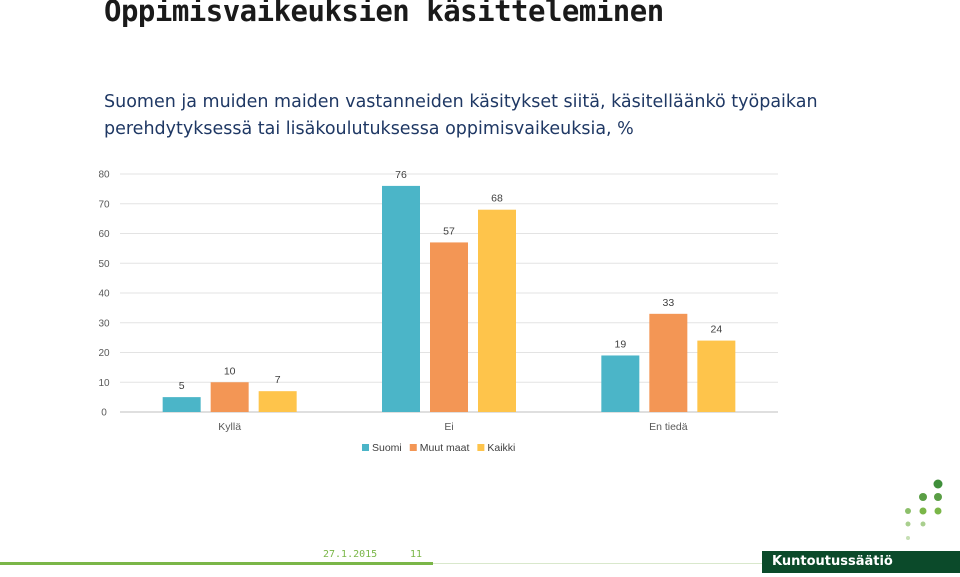  Describe the element at coordinates (104, 413) in the screenshot. I see `y-tick-label: 0` at that location.